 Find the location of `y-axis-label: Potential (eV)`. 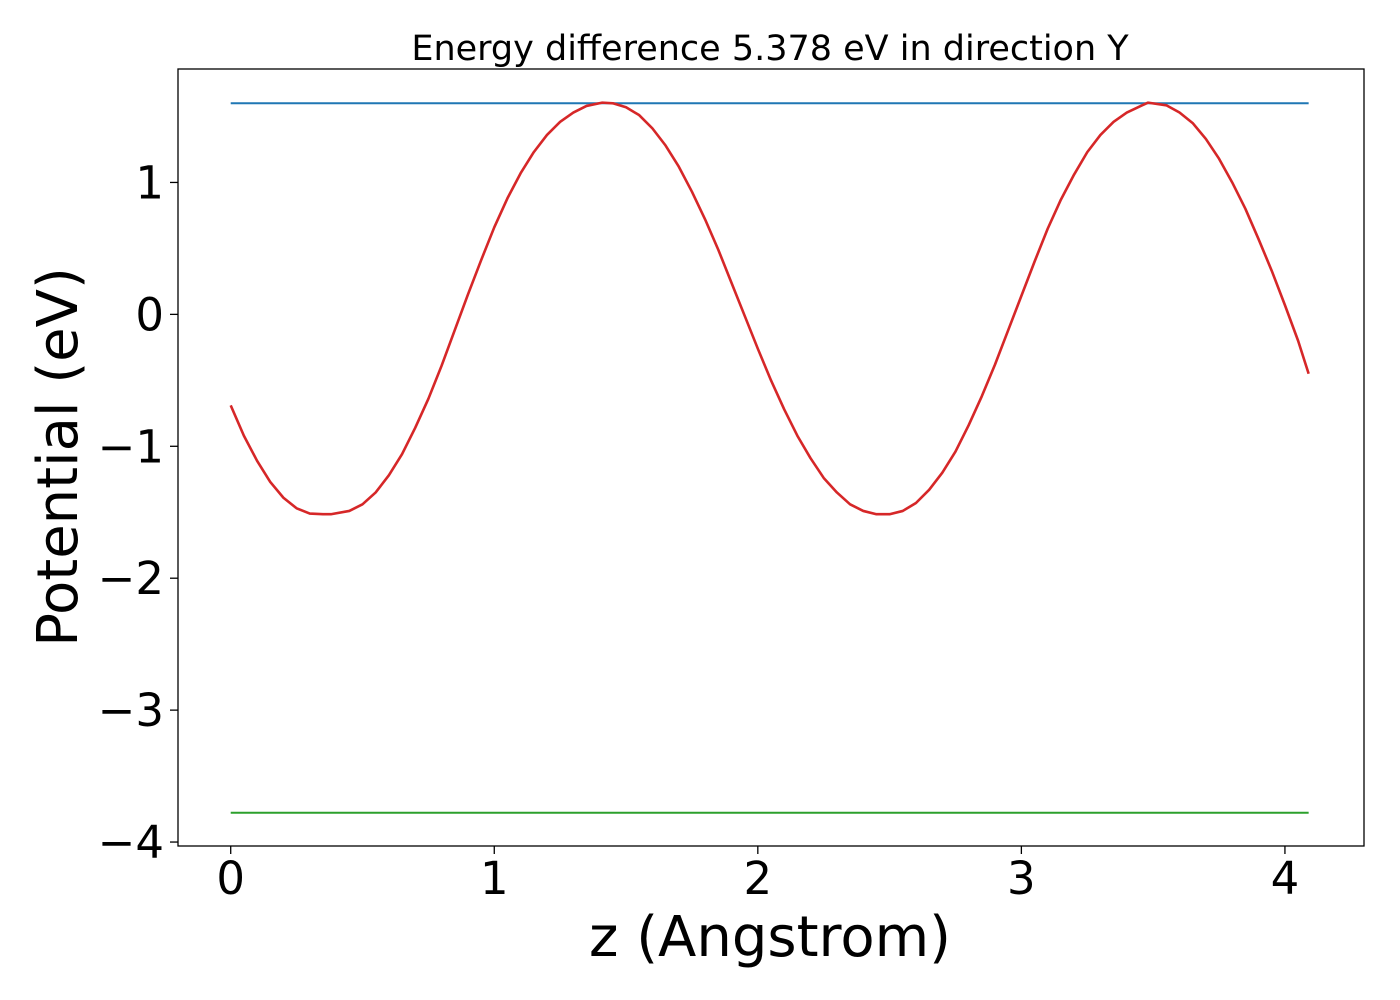

y-axis-label: Potential (eV) is located at coordinates (58, 457).